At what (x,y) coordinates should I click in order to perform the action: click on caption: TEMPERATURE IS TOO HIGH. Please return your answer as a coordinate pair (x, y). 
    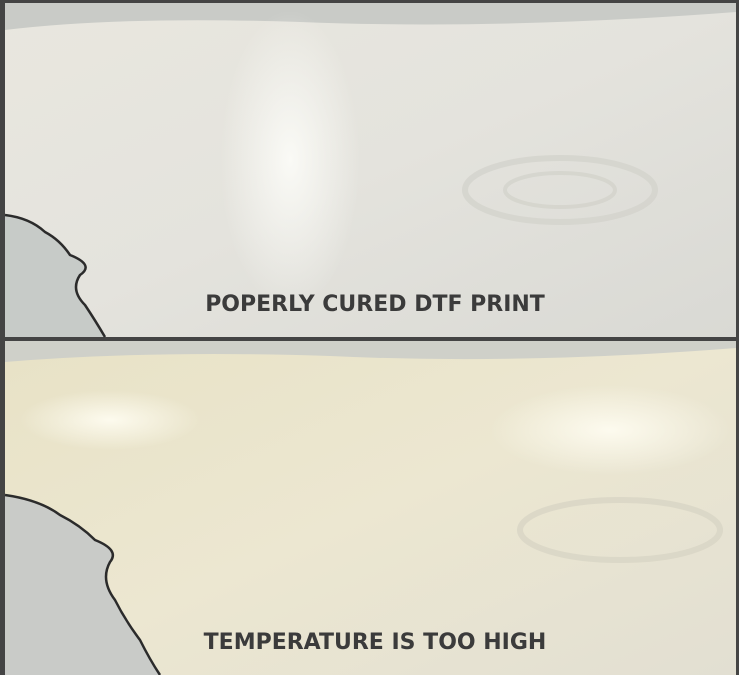
    Looking at the image, I should click on (375, 642).